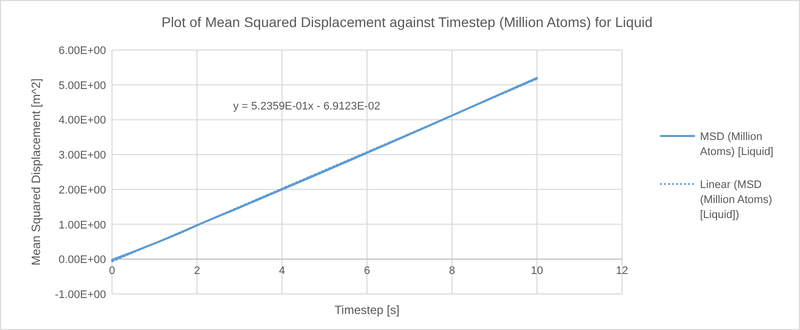 The image size is (800, 330). Describe the element at coordinates (82, 156) in the screenshot. I see `y-tick-label: 3.00E+00` at that location.